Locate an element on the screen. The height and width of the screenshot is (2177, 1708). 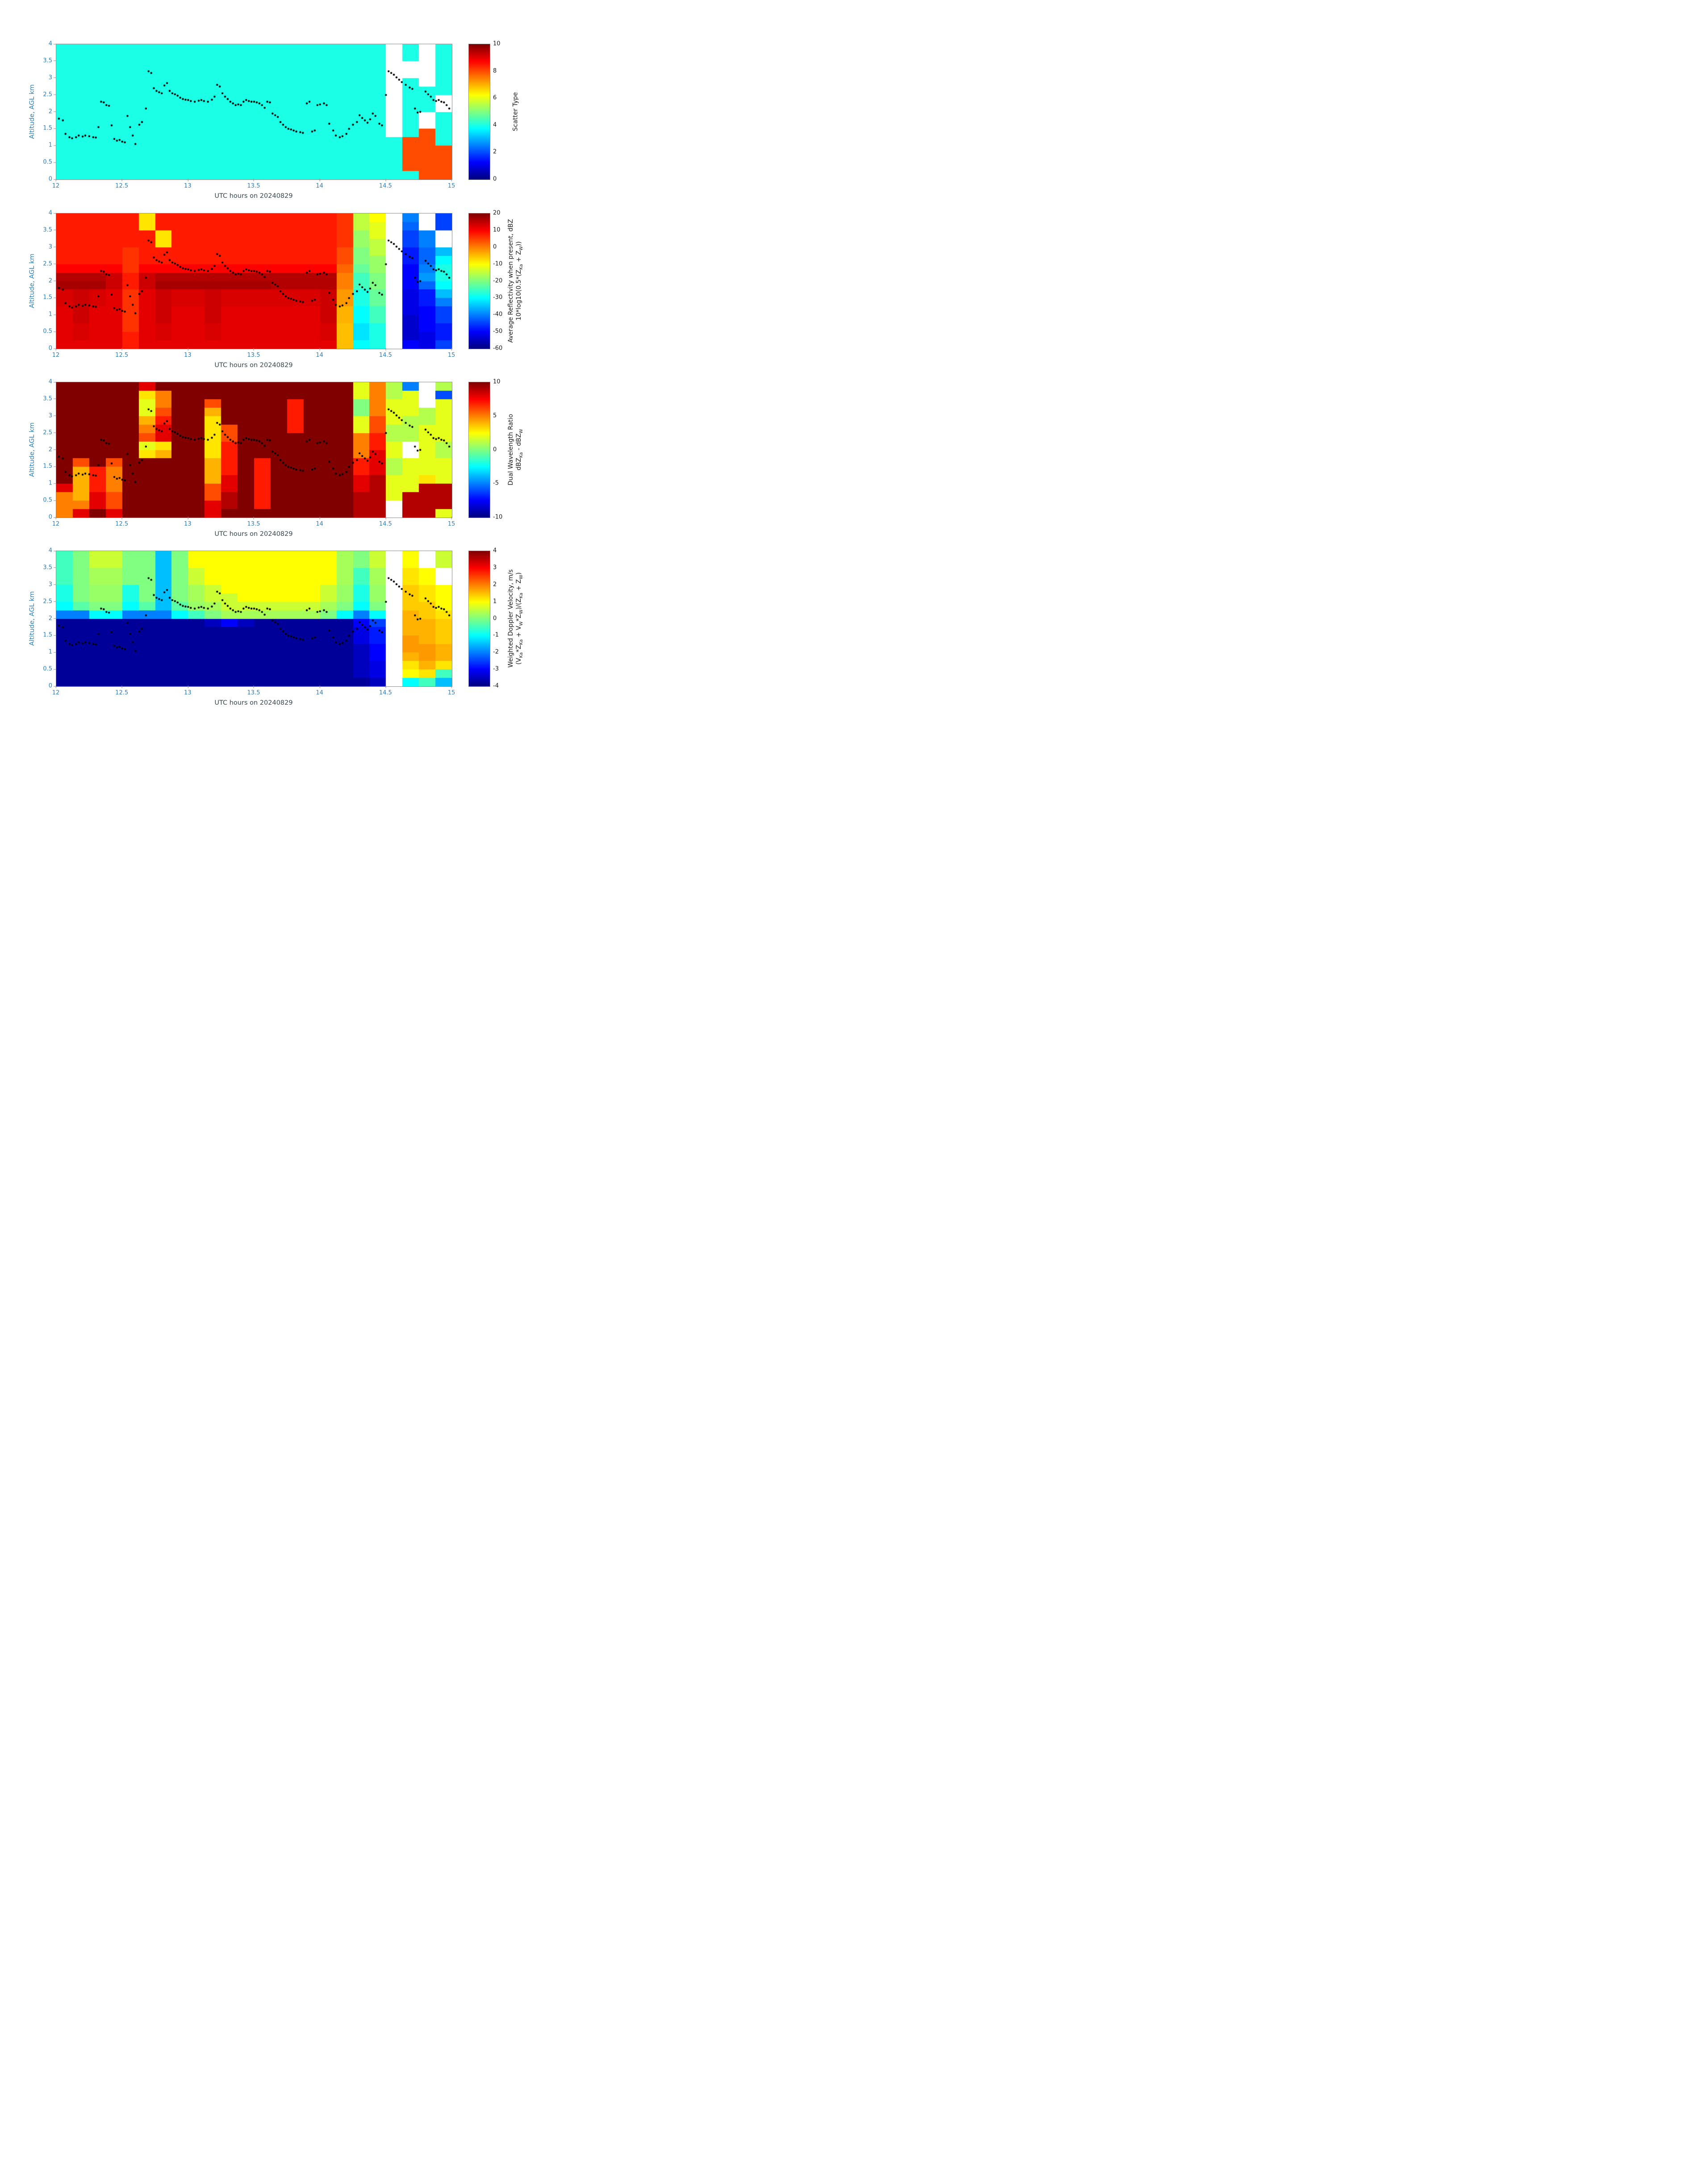
c-tick-label: 5 is located at coordinates (495, 415).